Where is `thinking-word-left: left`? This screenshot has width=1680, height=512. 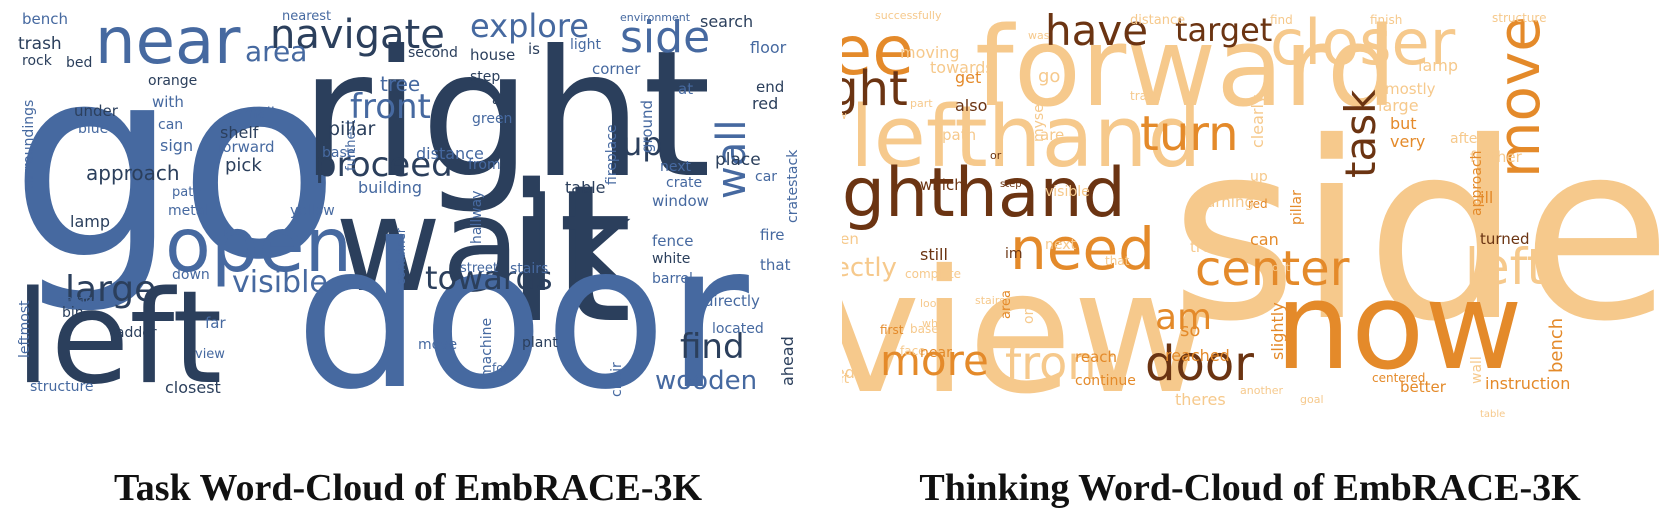 thinking-word-left: left is located at coordinates (1505, 267).